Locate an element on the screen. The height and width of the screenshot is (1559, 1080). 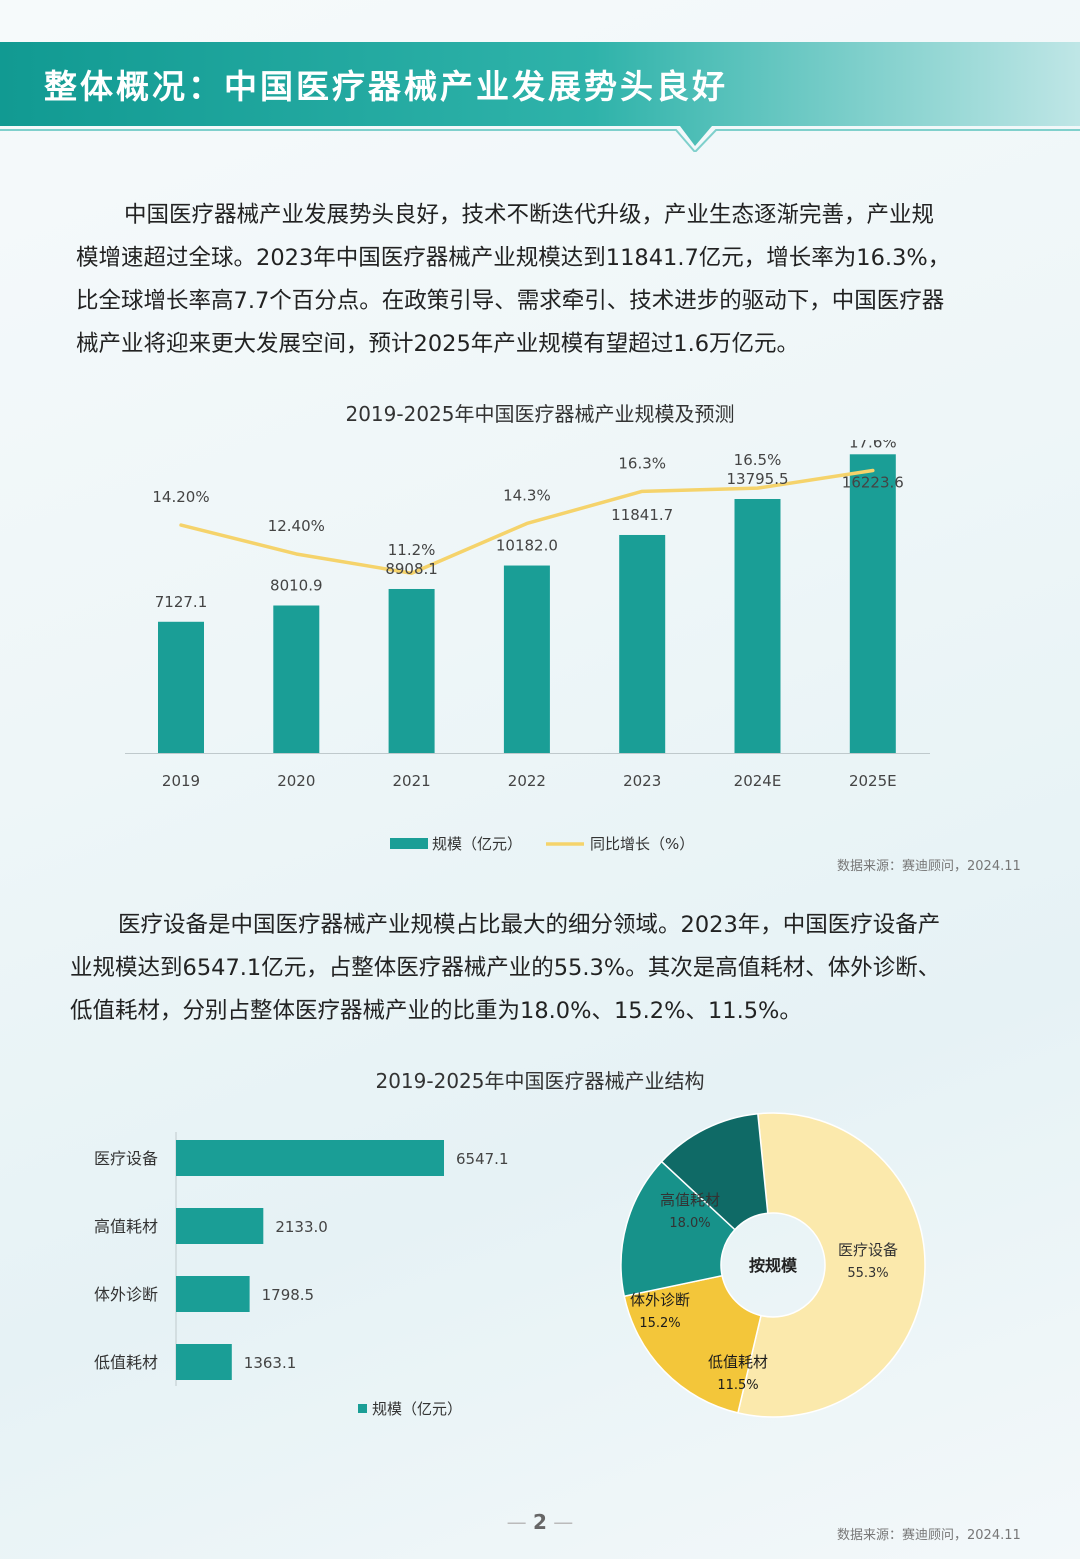
category-label: 医疗设备 is located at coordinates (126, 1158).